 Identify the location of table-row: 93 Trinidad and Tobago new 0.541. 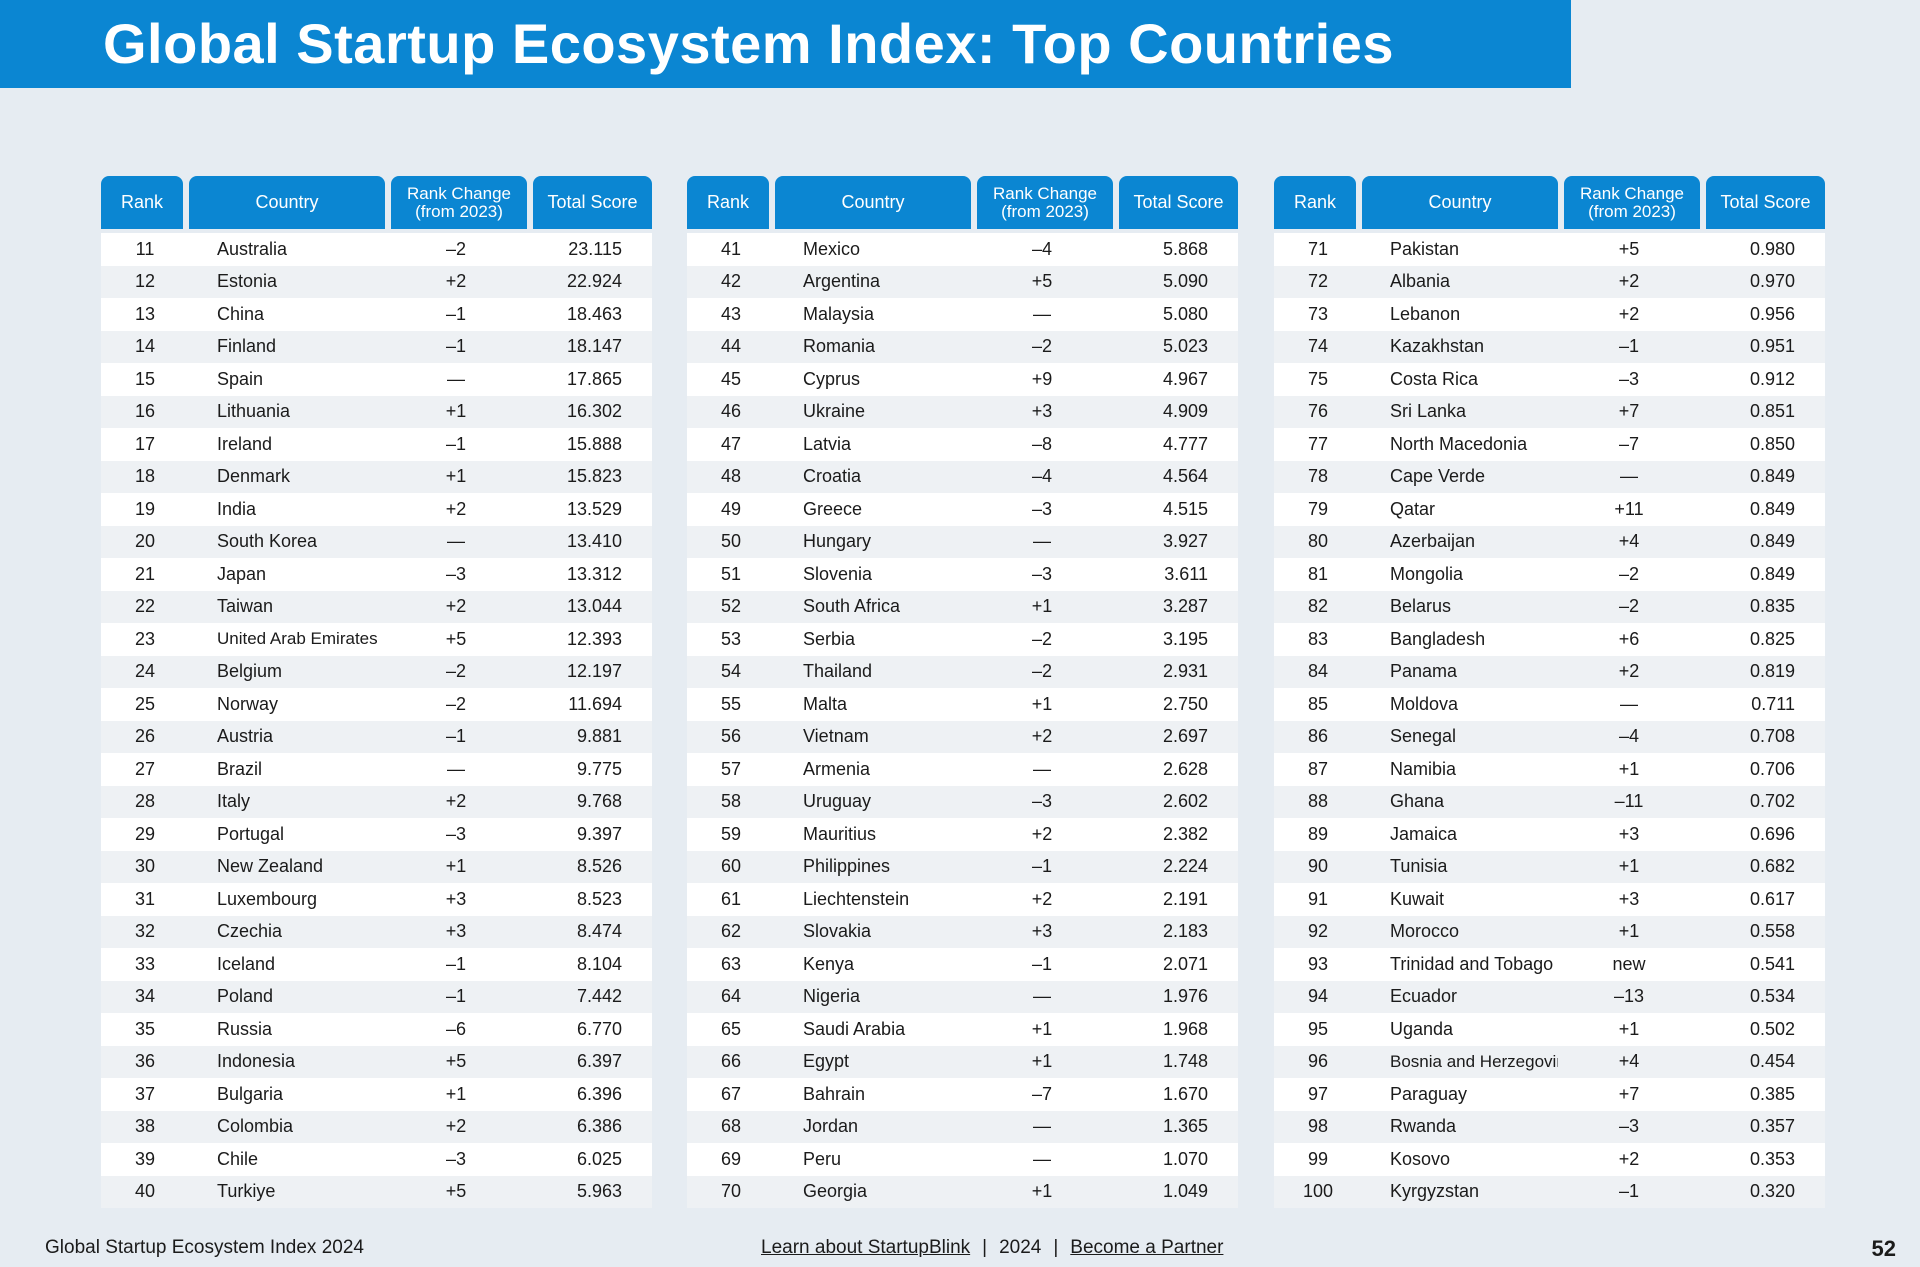
(1549, 964).